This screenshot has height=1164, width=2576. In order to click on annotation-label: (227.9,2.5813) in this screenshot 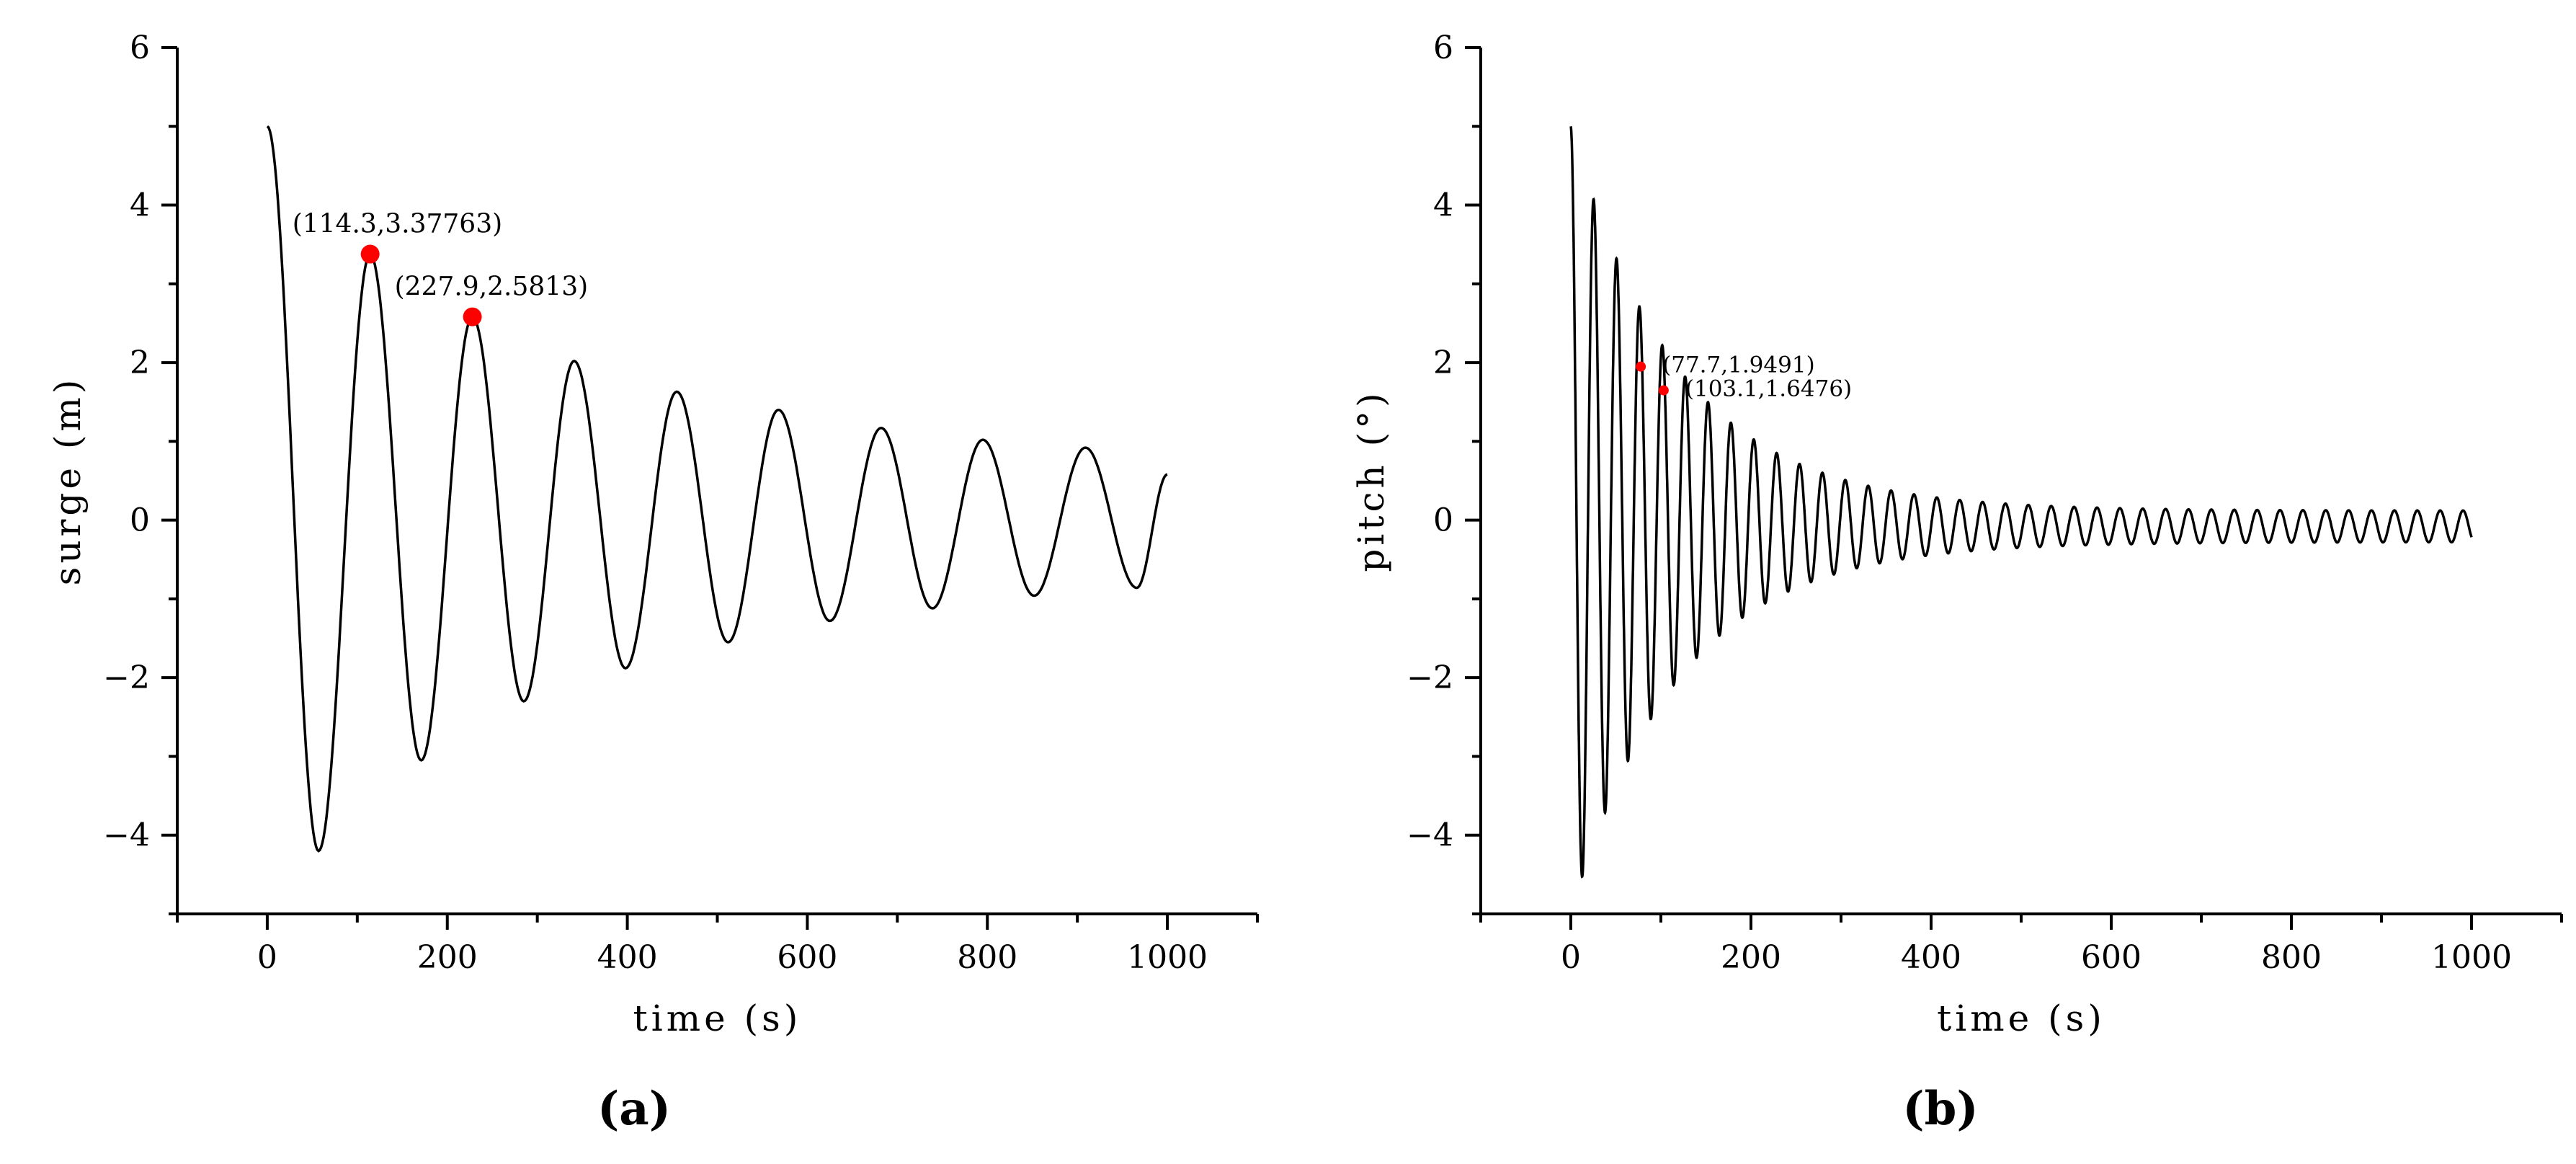, I will do `click(492, 287)`.